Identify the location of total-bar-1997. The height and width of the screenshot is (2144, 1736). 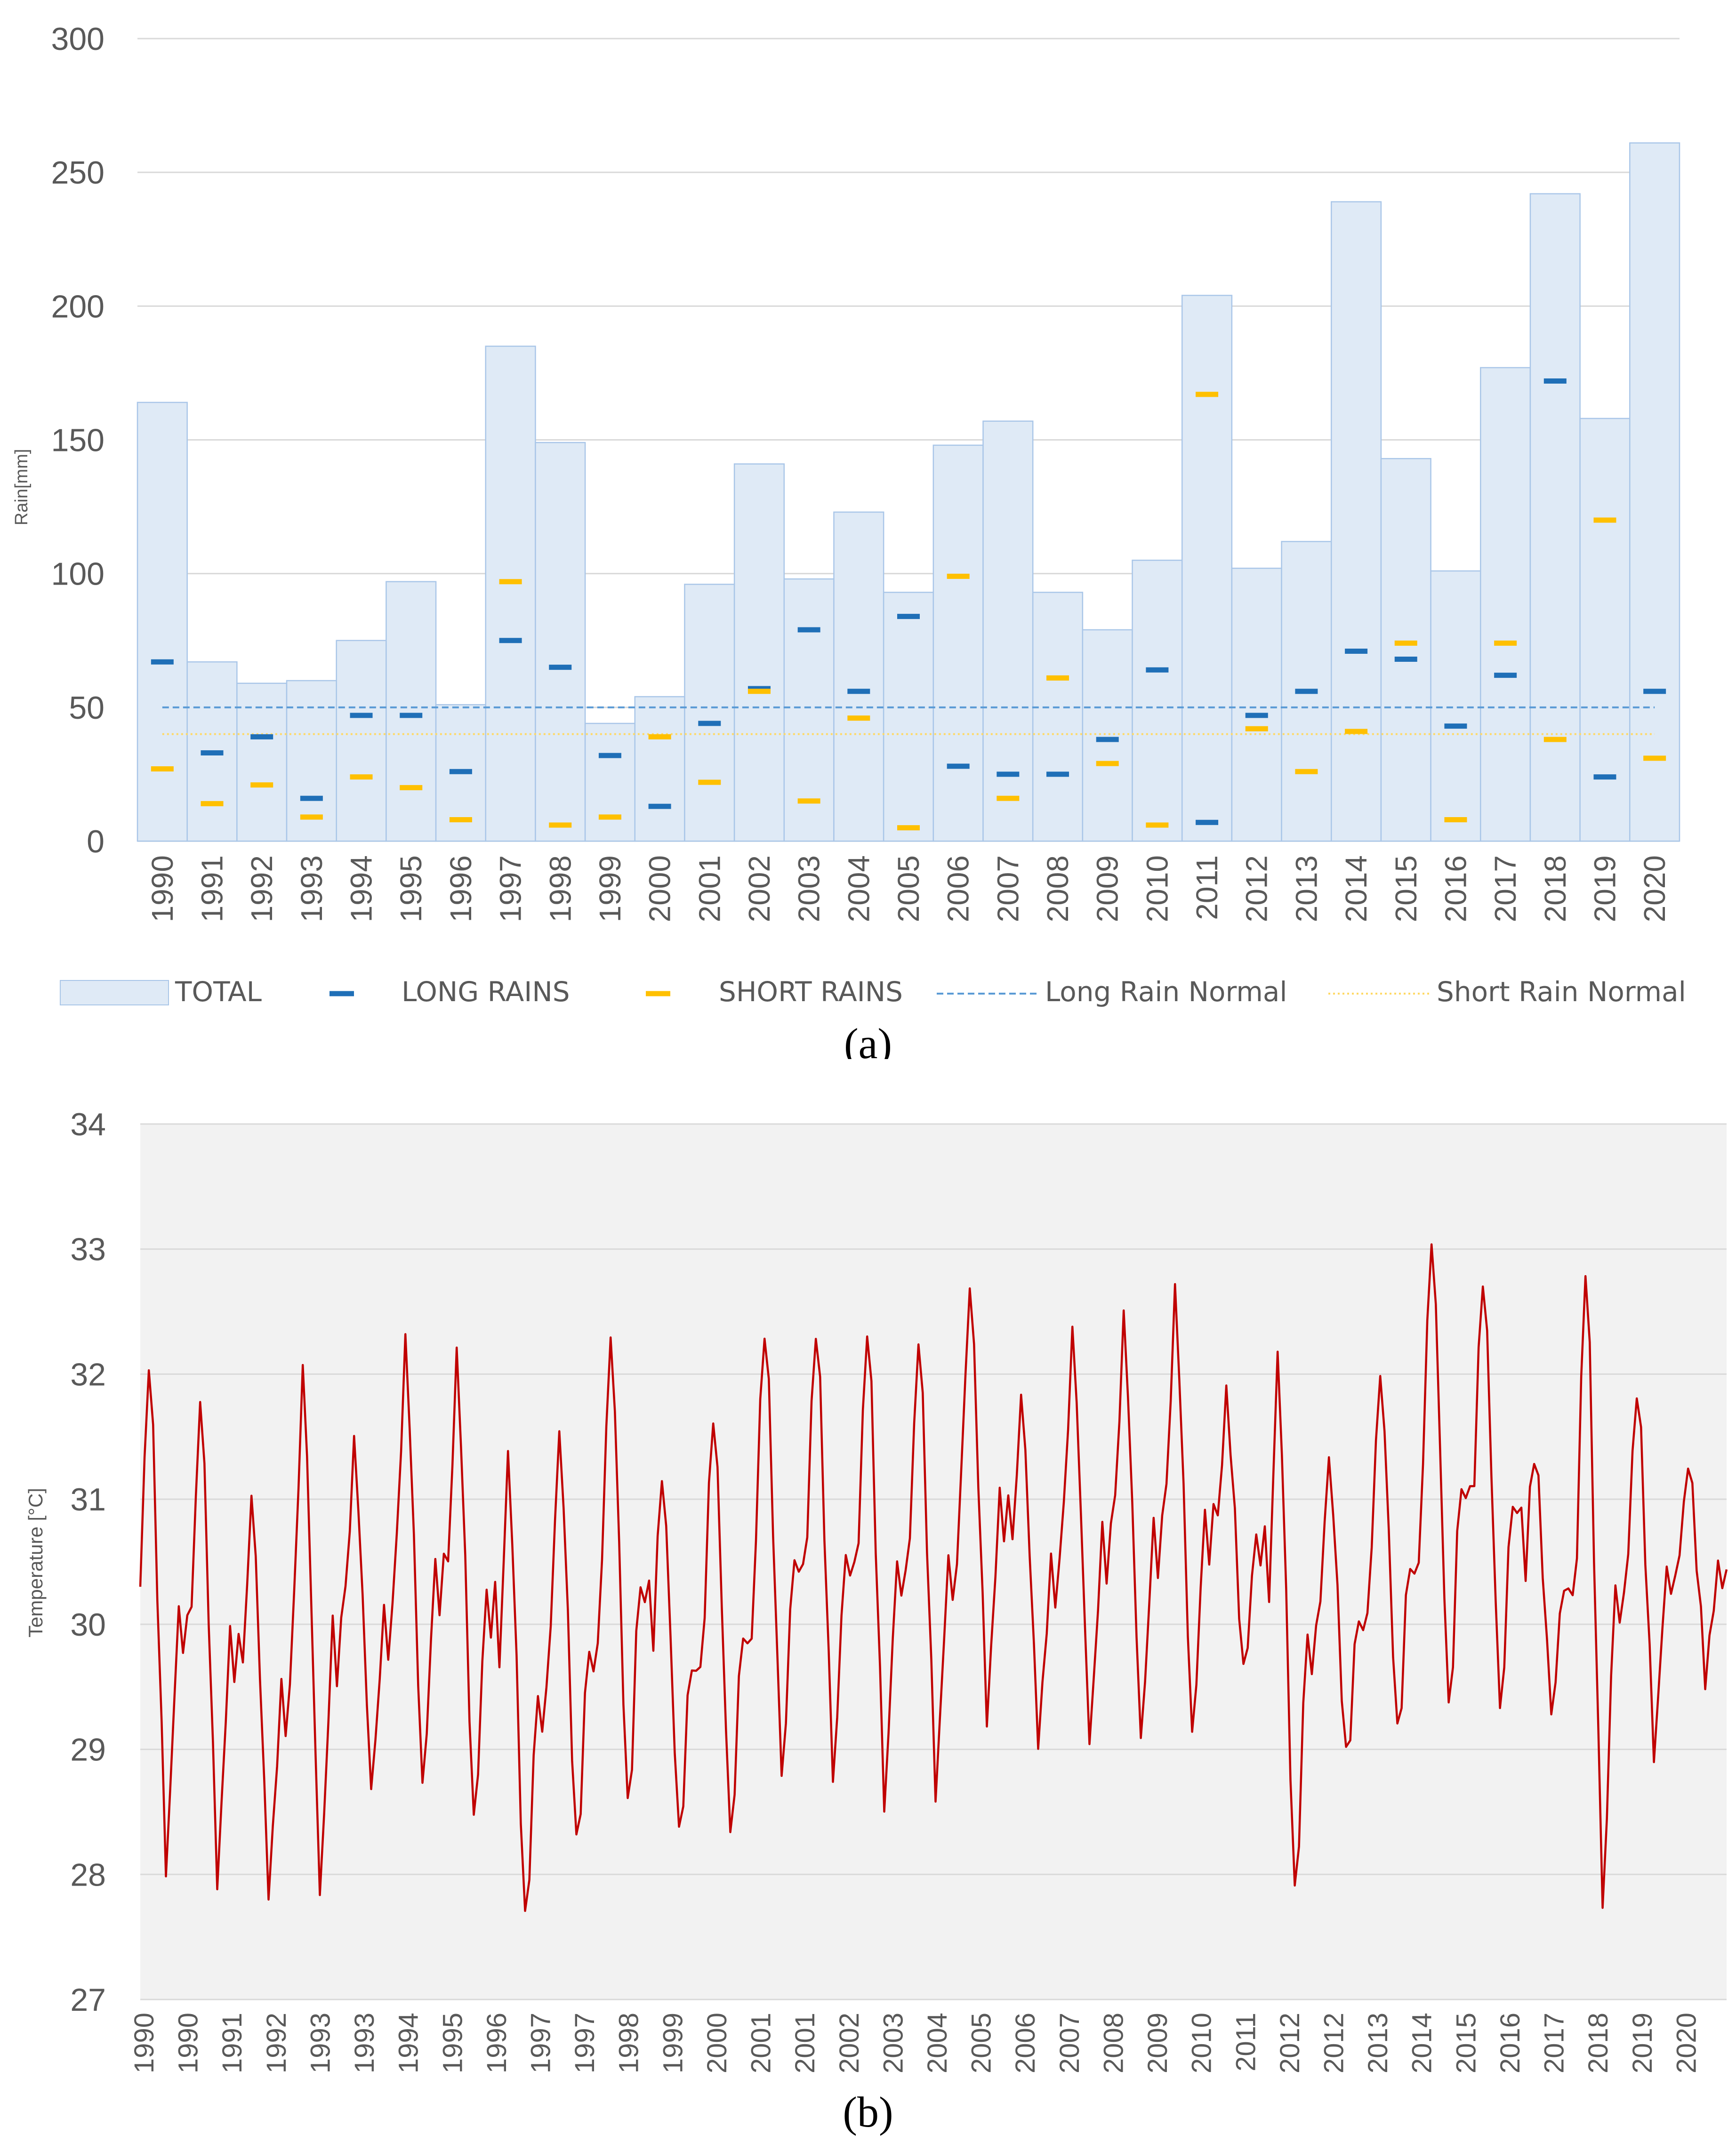
(511, 593).